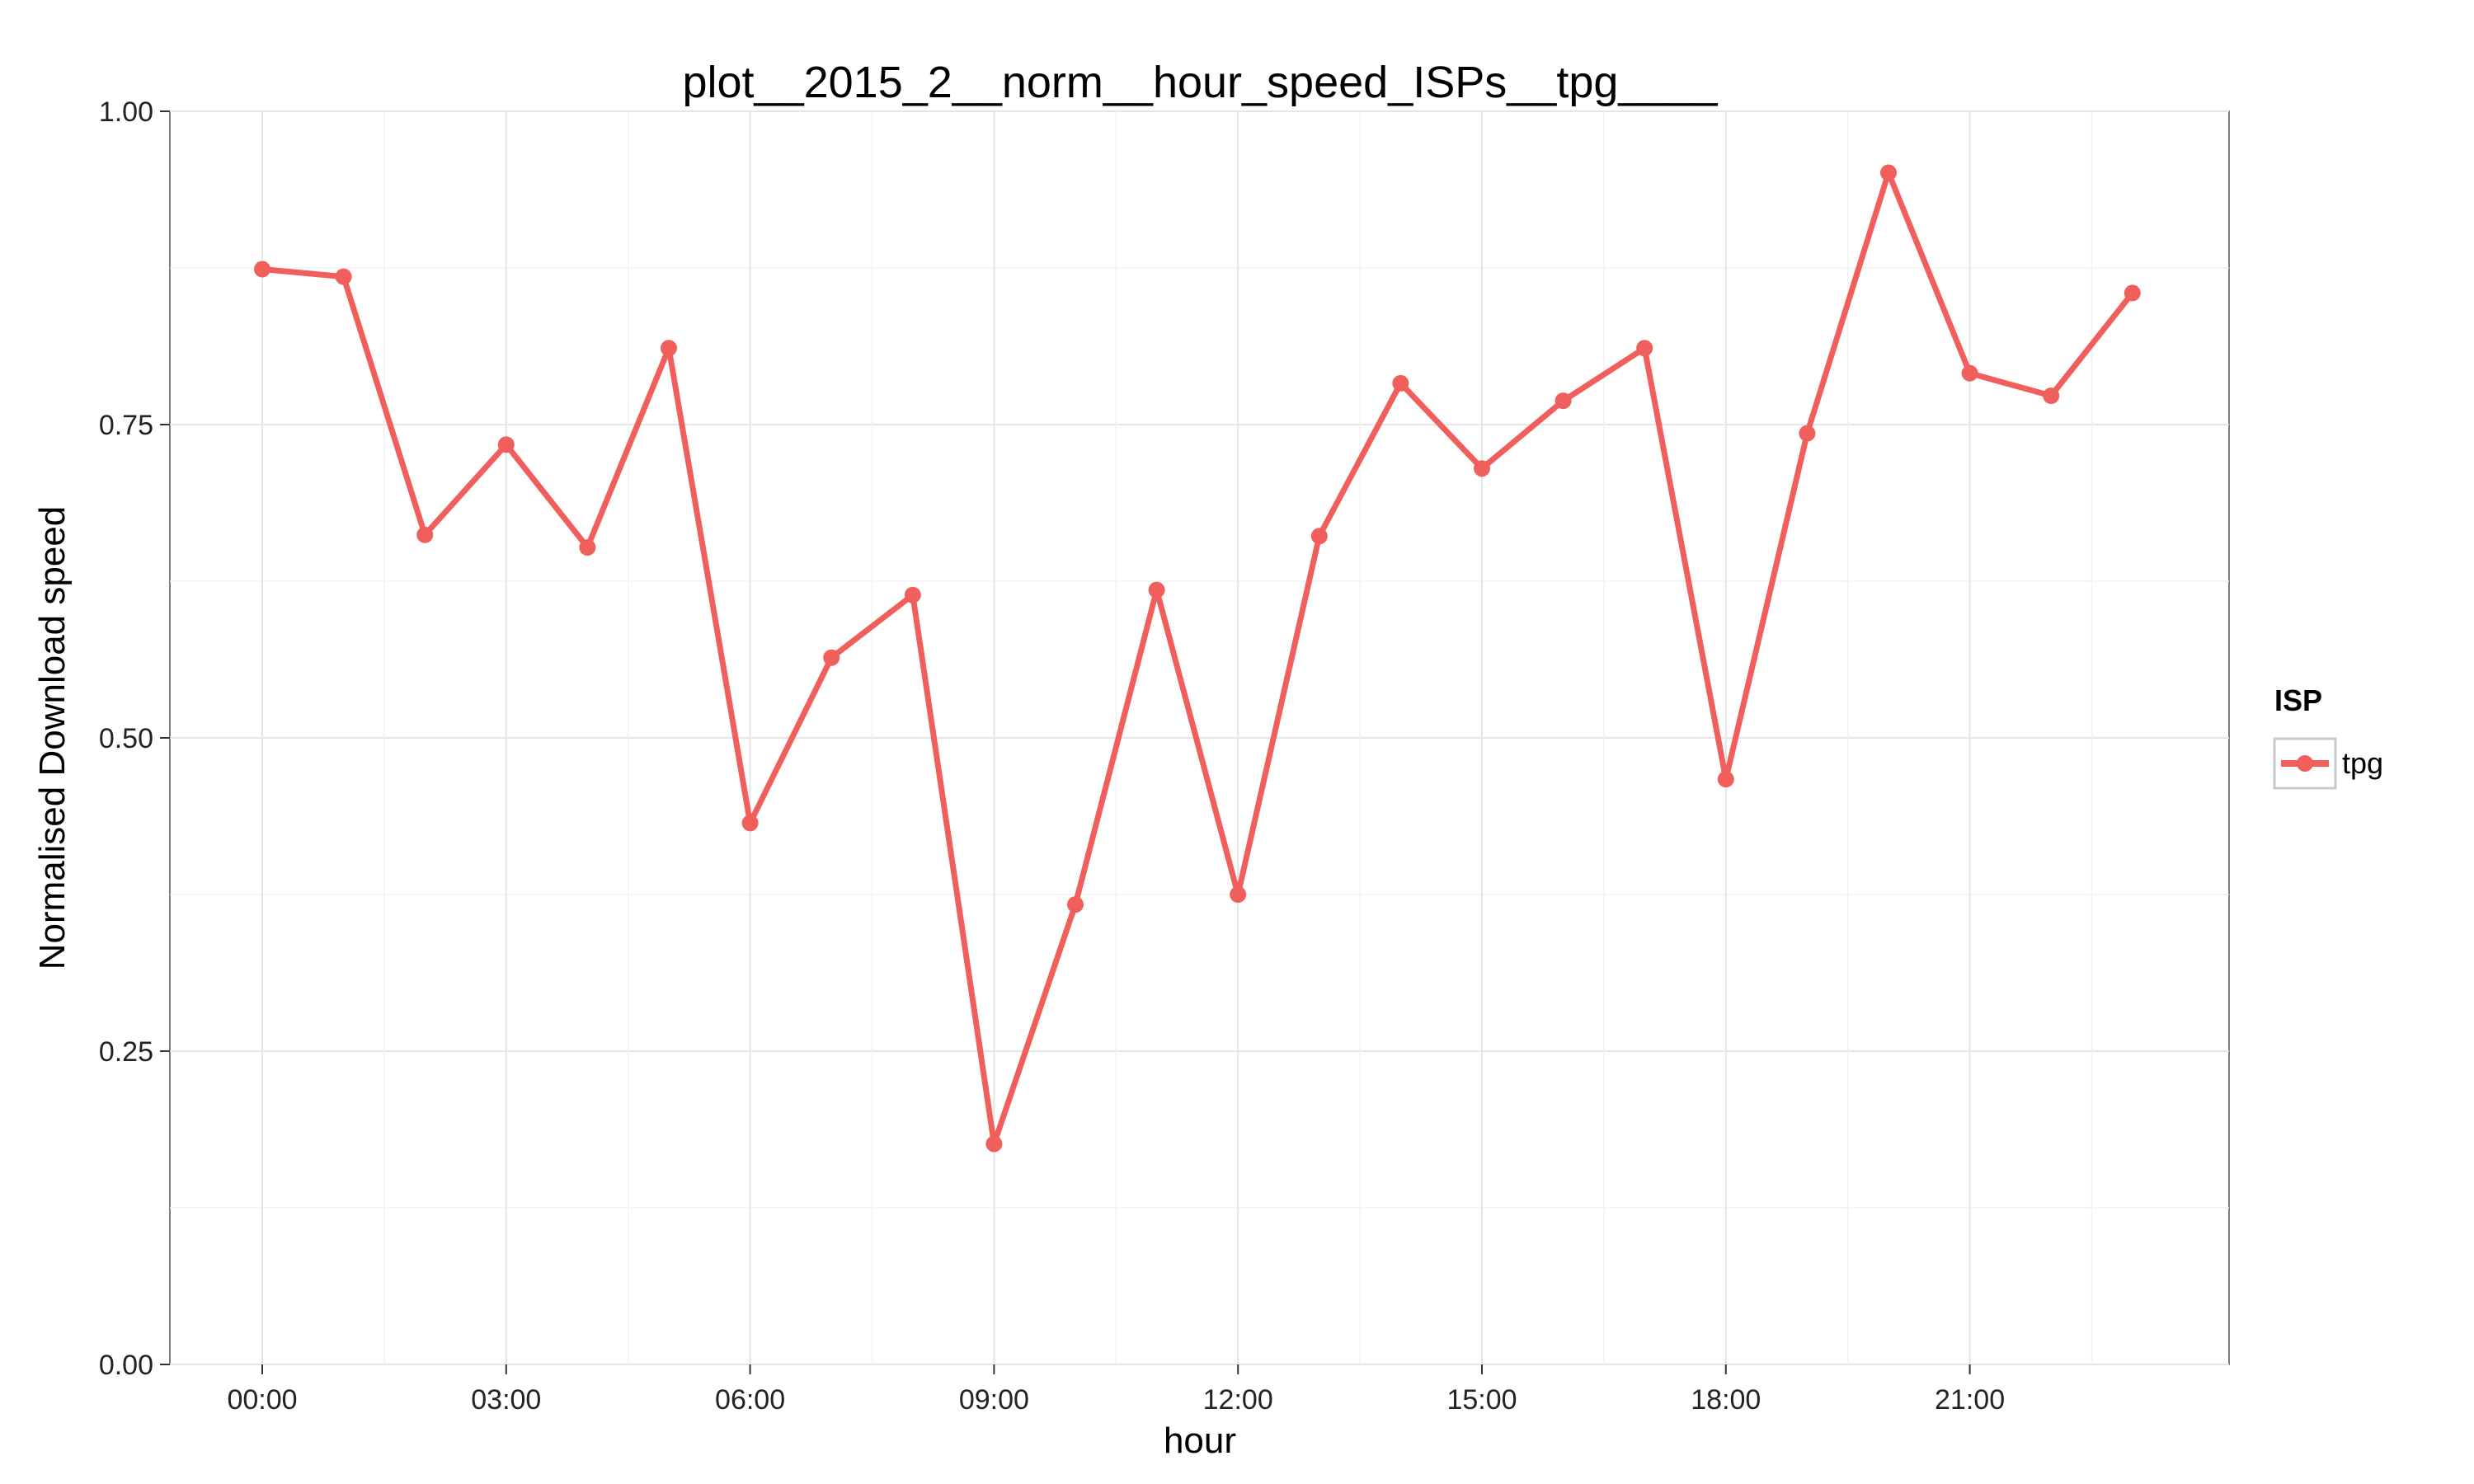  I want to click on x-tick-label: 12:00, so click(1238, 1400).